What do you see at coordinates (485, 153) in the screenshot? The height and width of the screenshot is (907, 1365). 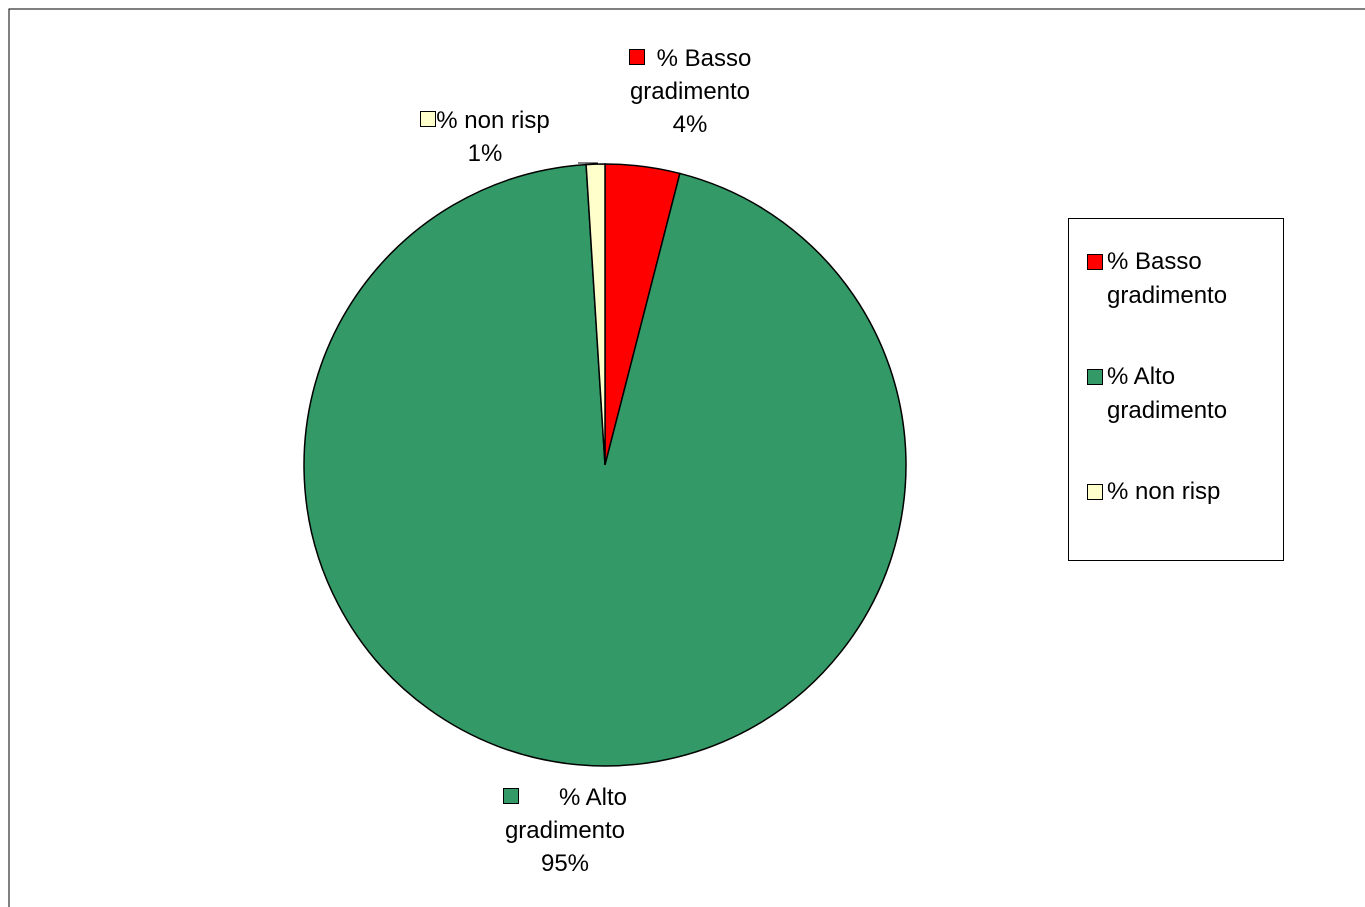 I see `data-label-value: 1%` at bounding box center [485, 153].